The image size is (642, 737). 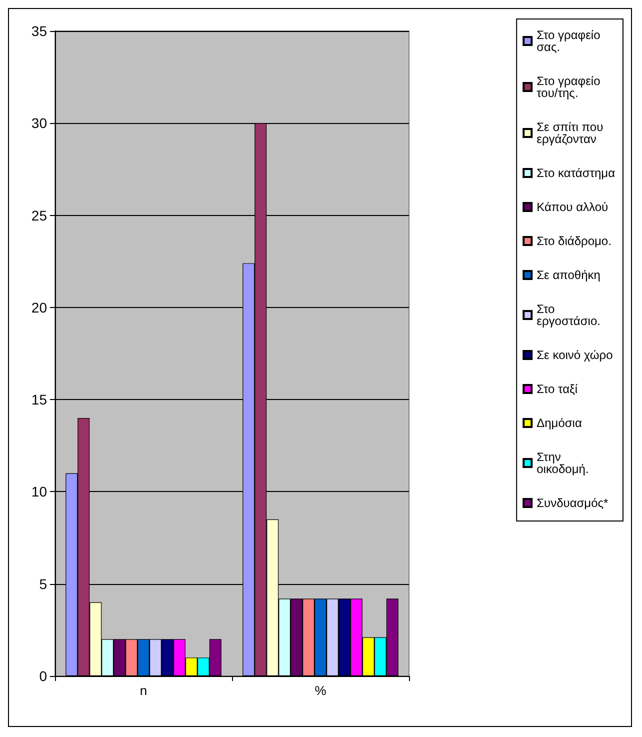 What do you see at coordinates (576, 173) in the screenshot?
I see `legend-label: Στο κατάστημα` at bounding box center [576, 173].